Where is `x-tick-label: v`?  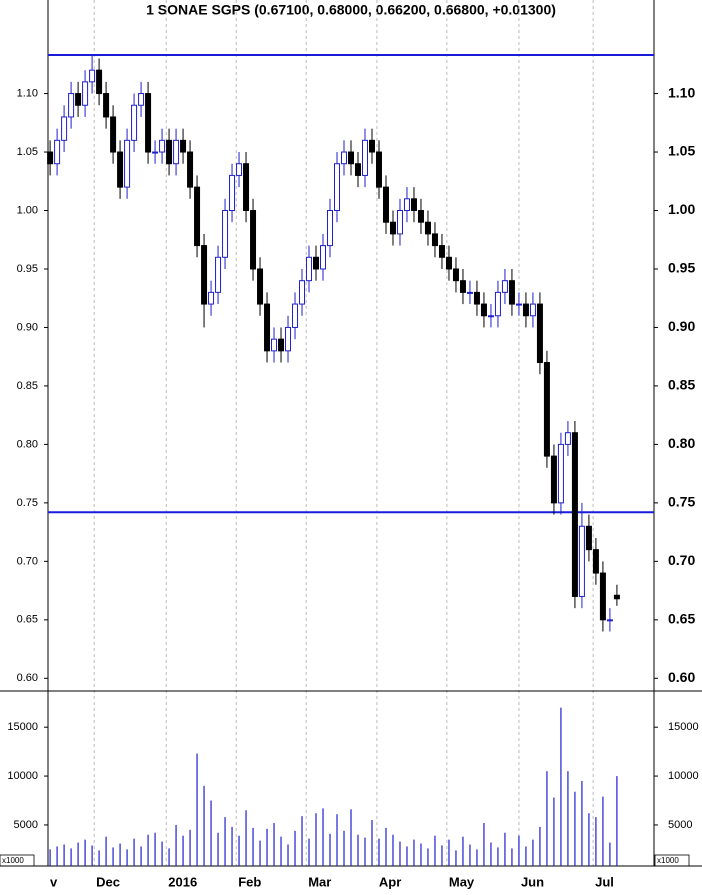 x-tick-label: v is located at coordinates (54, 881).